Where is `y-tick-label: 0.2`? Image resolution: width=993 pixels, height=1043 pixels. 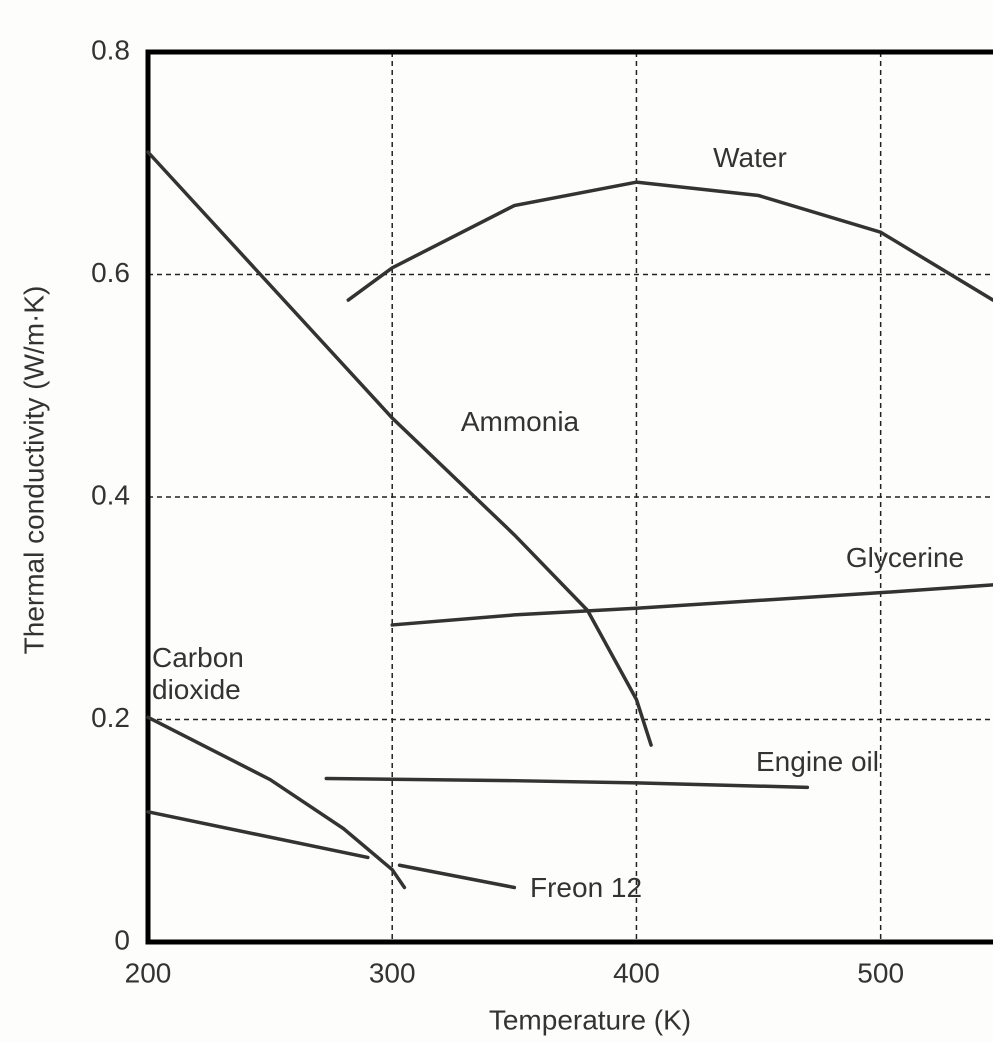
y-tick-label: 0.2 is located at coordinates (110, 717).